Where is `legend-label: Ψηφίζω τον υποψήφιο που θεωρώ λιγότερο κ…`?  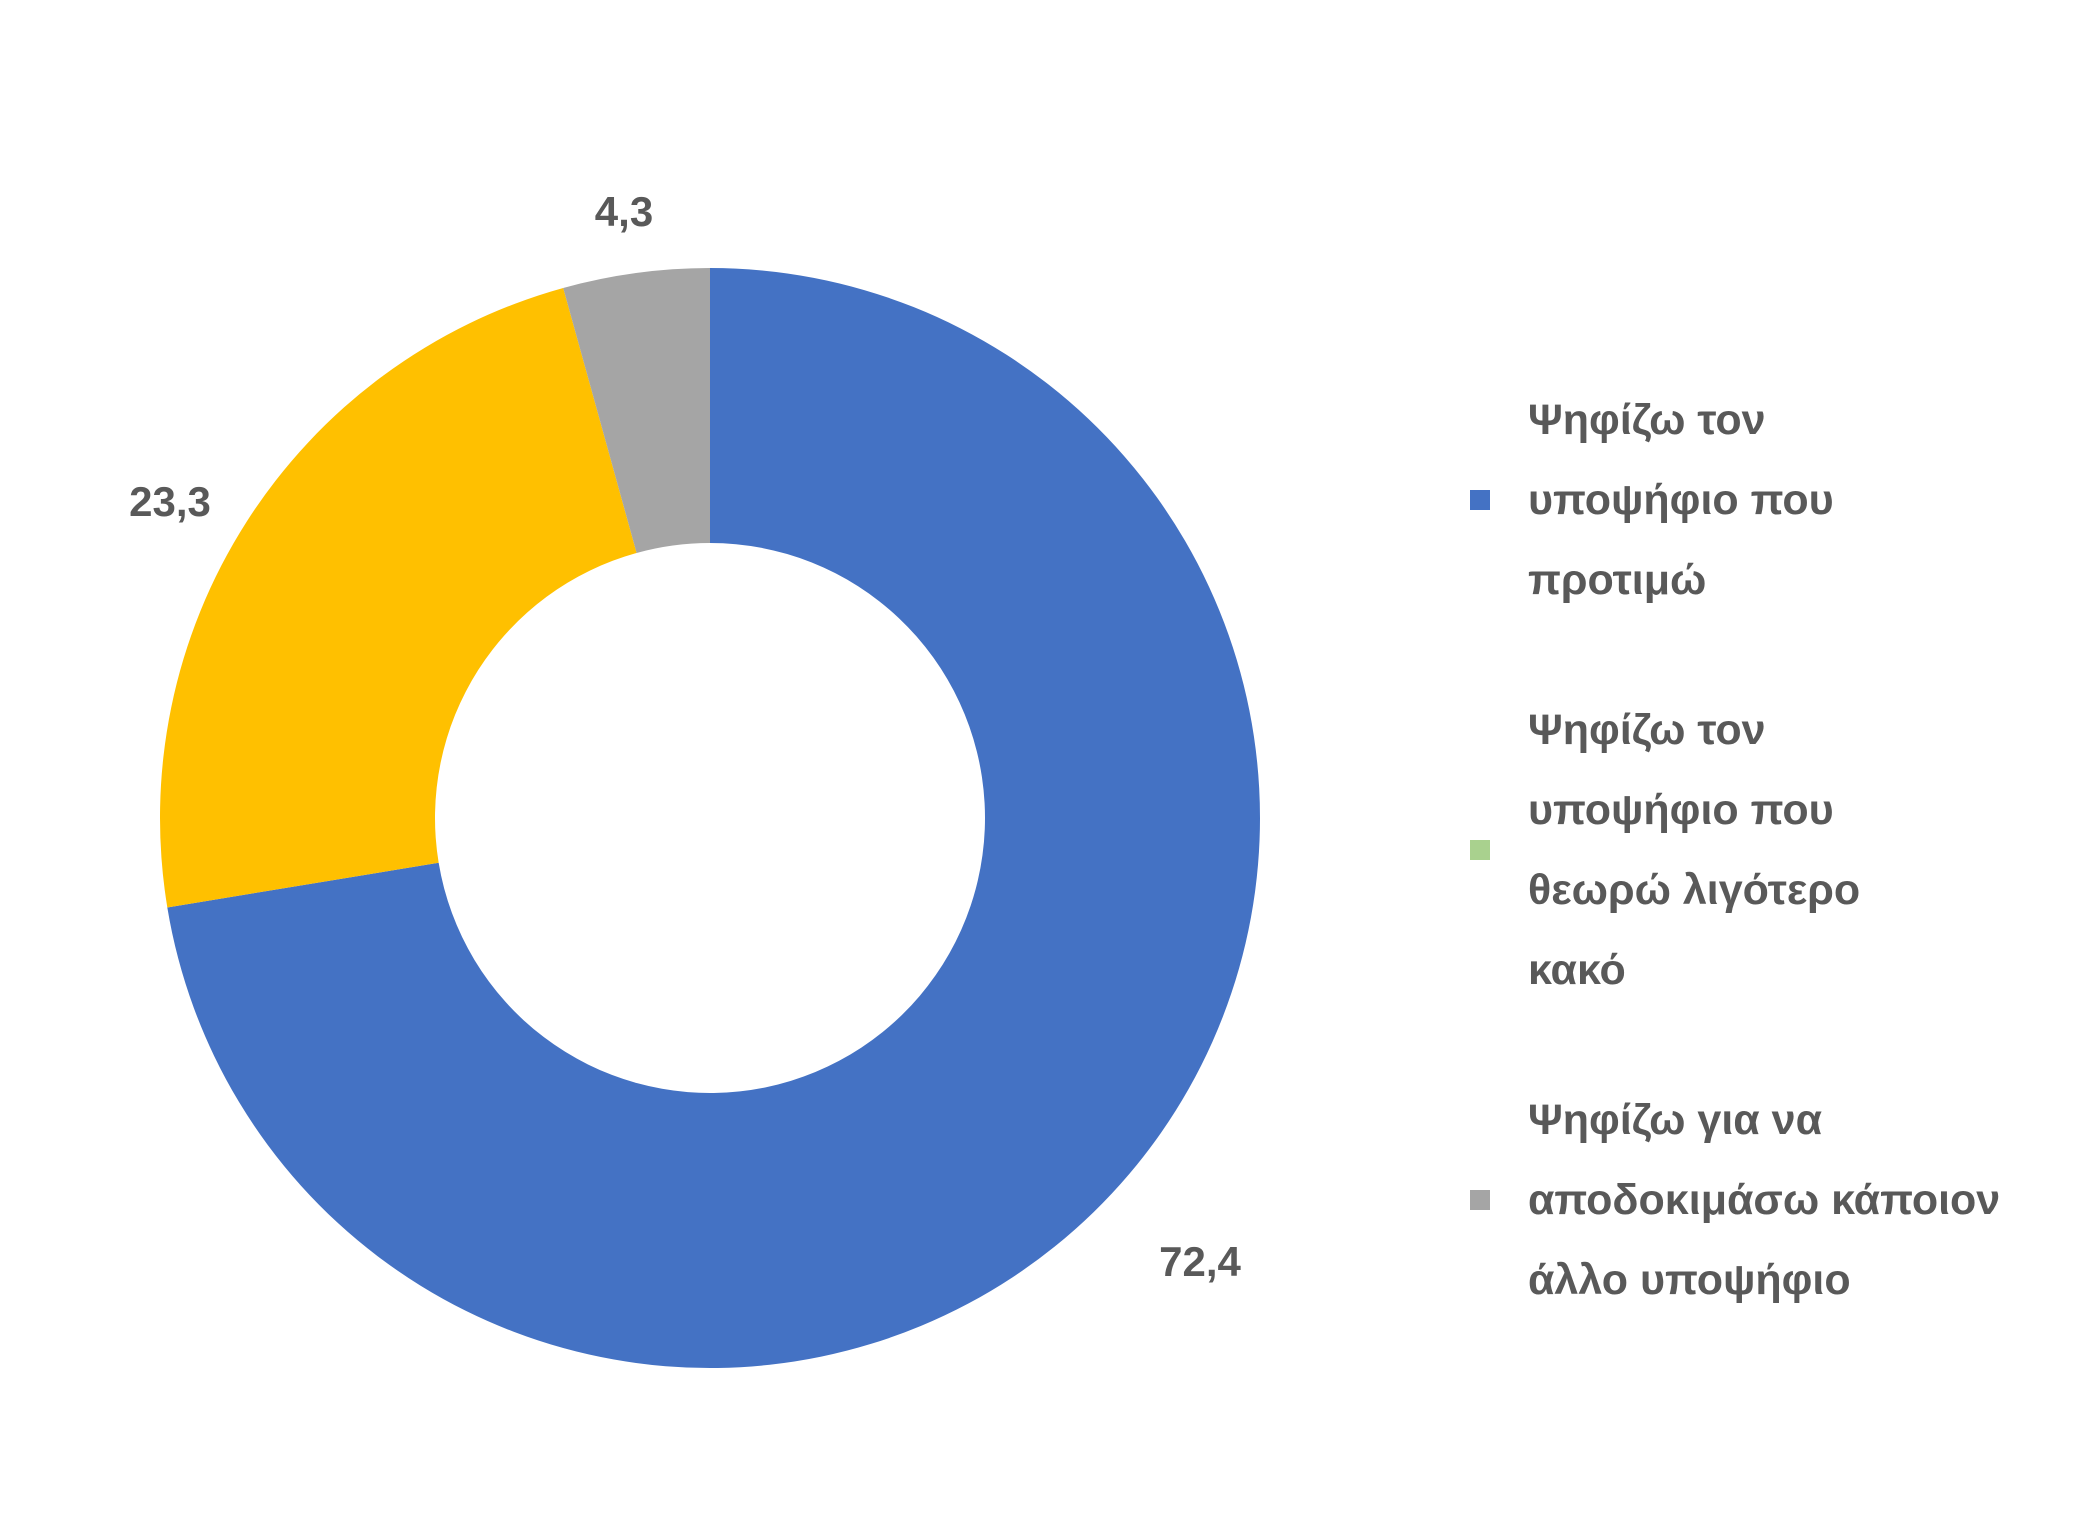
legend-label: Ψηφίζω τον υποψήφιο που θεωρώ λιγότερο κ… is located at coordinates (1694, 850).